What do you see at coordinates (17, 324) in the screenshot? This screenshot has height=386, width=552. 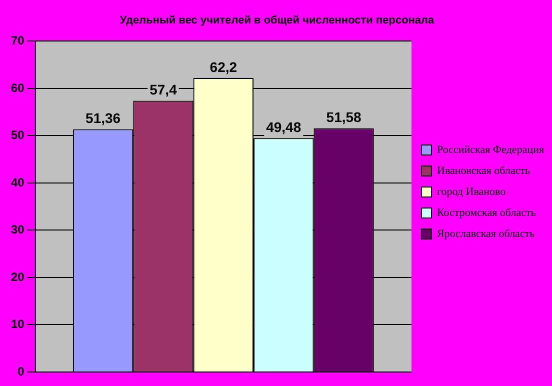 I see `y-tick-label: 10` at bounding box center [17, 324].